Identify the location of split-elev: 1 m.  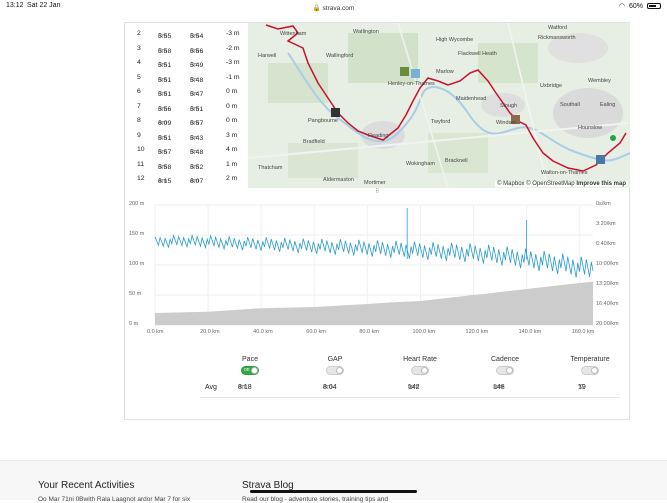
(232, 164).